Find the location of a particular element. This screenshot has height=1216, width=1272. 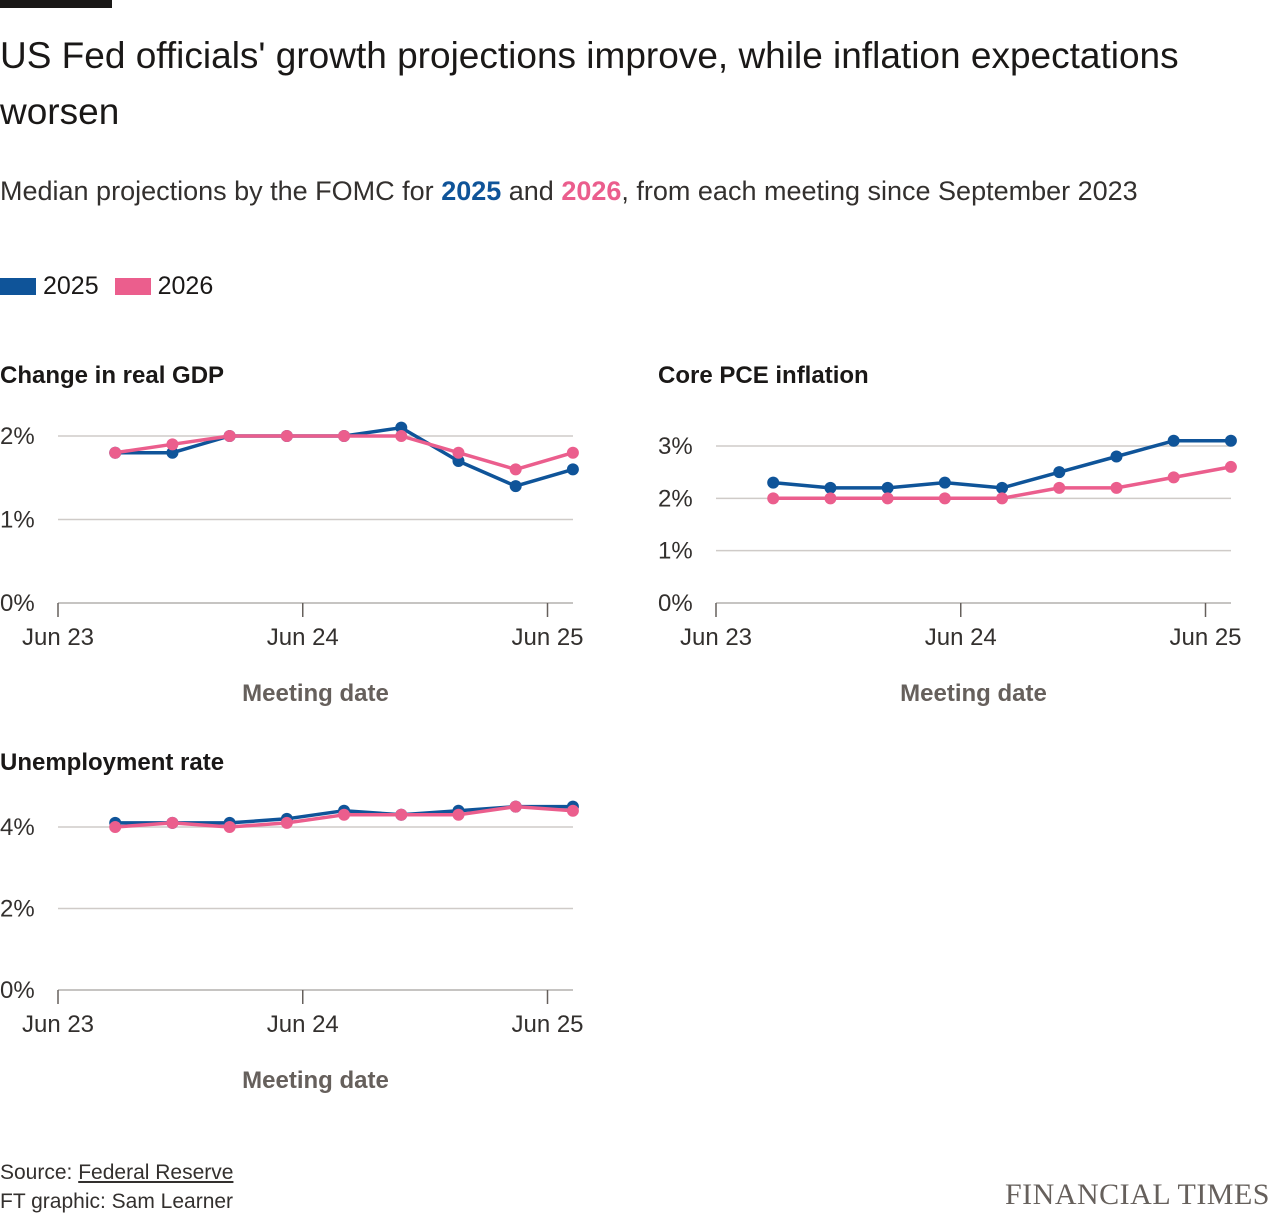

brand-top-bar is located at coordinates (56, 4).